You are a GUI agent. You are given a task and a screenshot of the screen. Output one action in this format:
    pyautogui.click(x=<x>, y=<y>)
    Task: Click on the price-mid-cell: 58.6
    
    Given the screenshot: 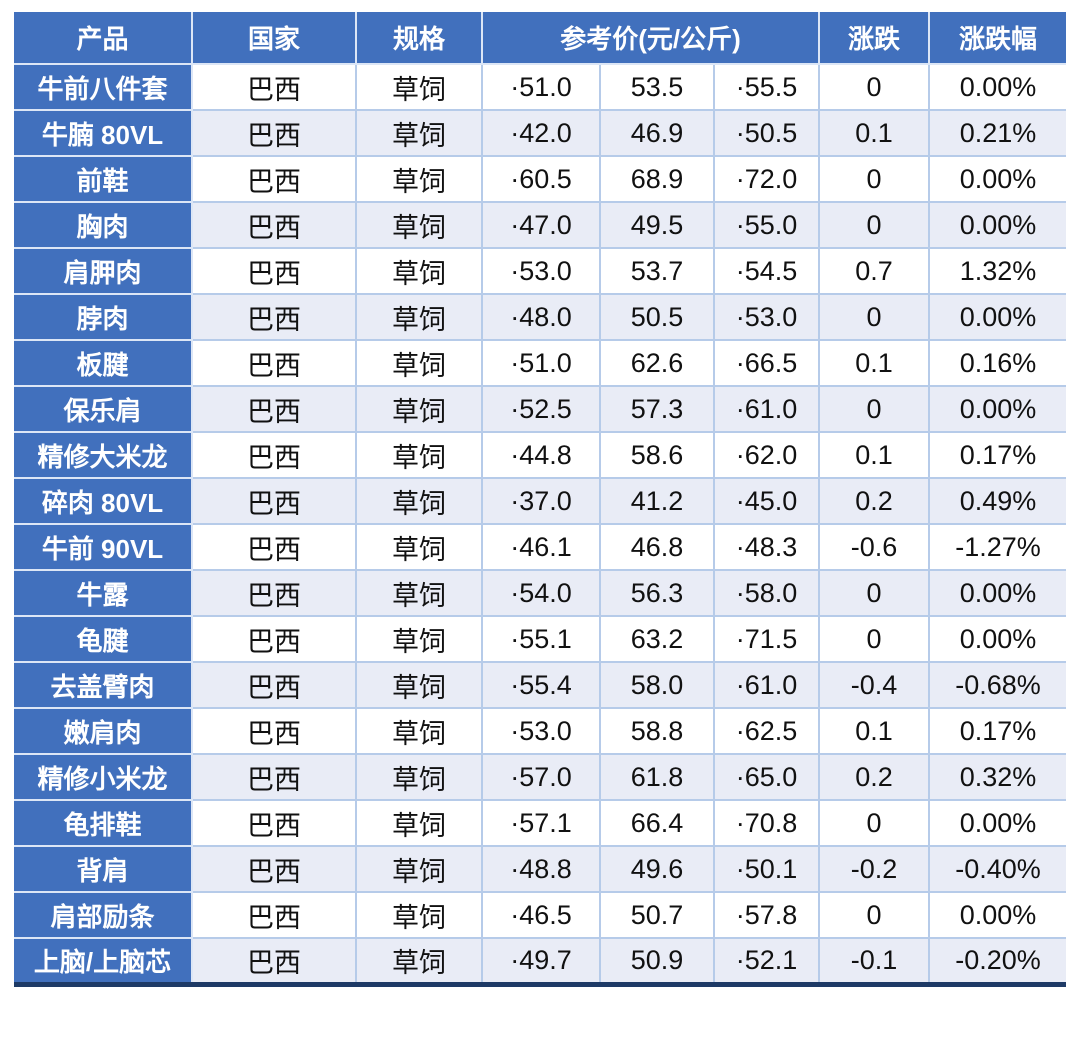 What is the action you would take?
    pyautogui.click(x=657, y=455)
    